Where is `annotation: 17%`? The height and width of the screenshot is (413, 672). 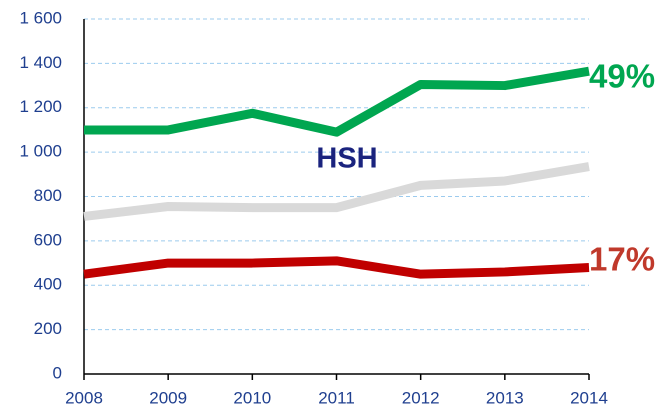 annotation: 17% is located at coordinates (622, 259).